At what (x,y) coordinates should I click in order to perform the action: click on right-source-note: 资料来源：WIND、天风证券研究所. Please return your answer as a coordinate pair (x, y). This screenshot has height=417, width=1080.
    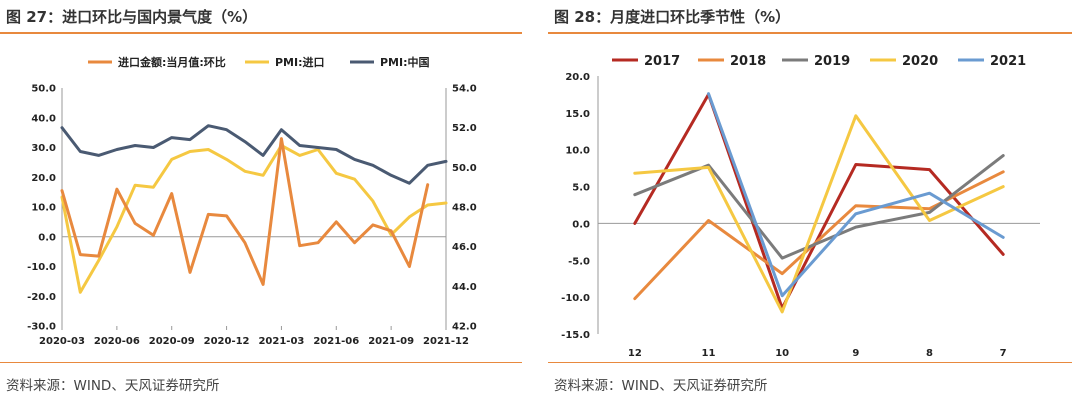
    Looking at the image, I should click on (661, 386).